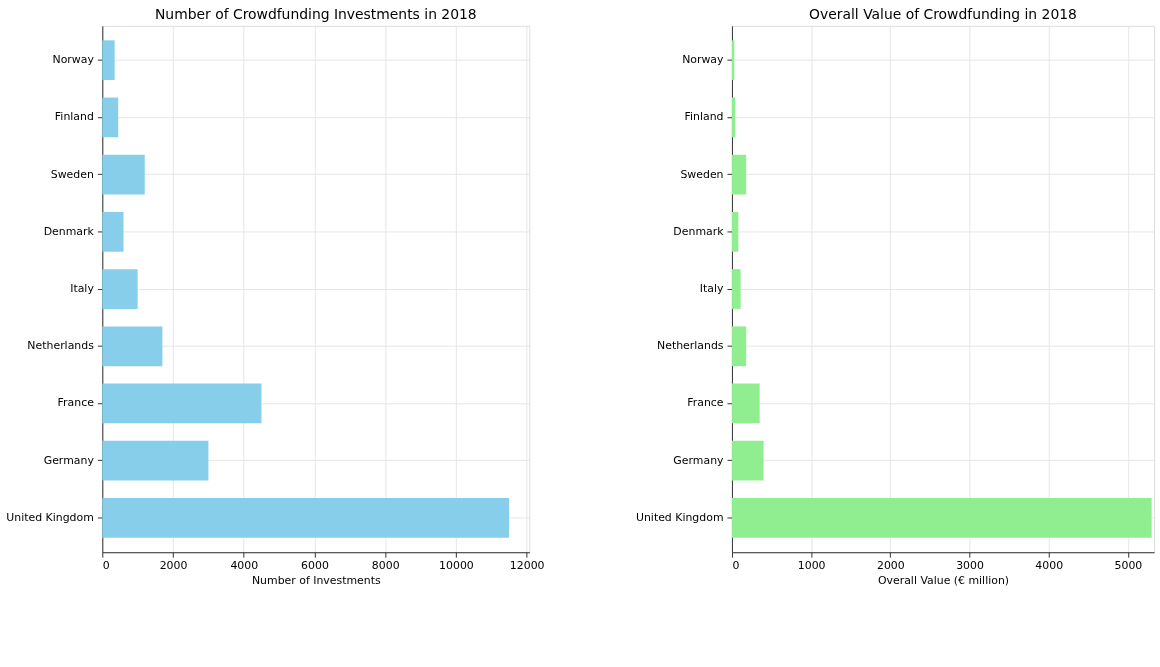 The height and width of the screenshot is (667, 1160). What do you see at coordinates (316, 580) in the screenshot?
I see `x-axis-title: Number of Investments` at bounding box center [316, 580].